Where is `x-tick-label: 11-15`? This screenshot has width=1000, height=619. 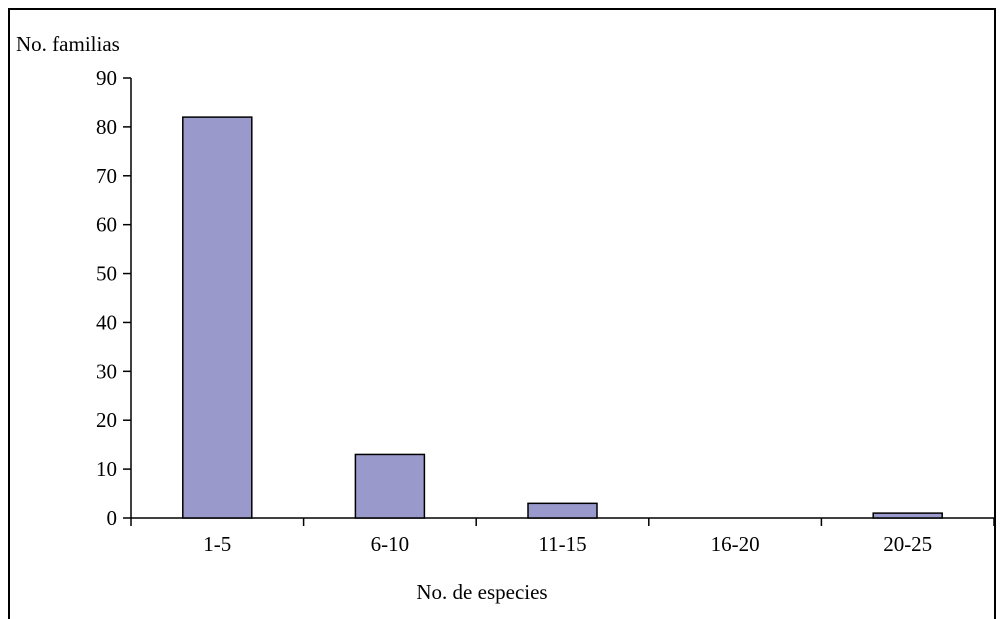
x-tick-label: 11-15 is located at coordinates (562, 544).